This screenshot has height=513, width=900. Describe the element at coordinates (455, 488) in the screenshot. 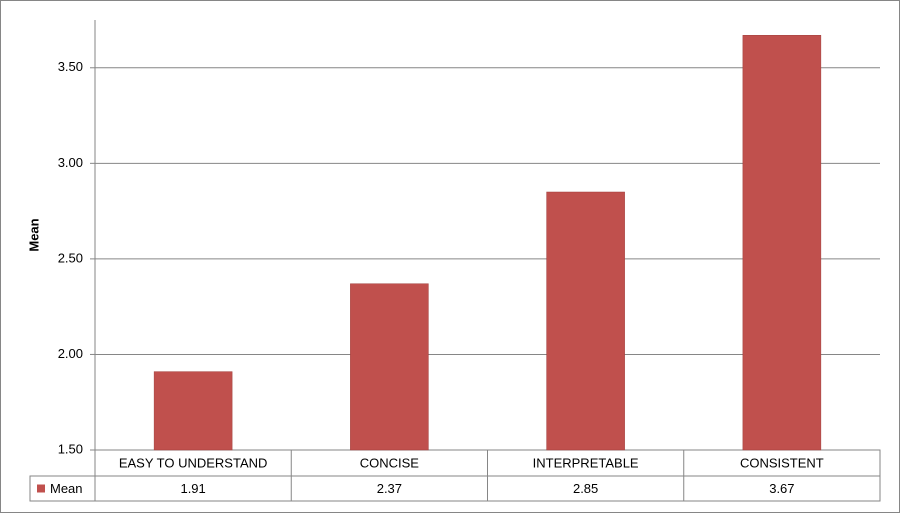

I see `table-row` at that location.